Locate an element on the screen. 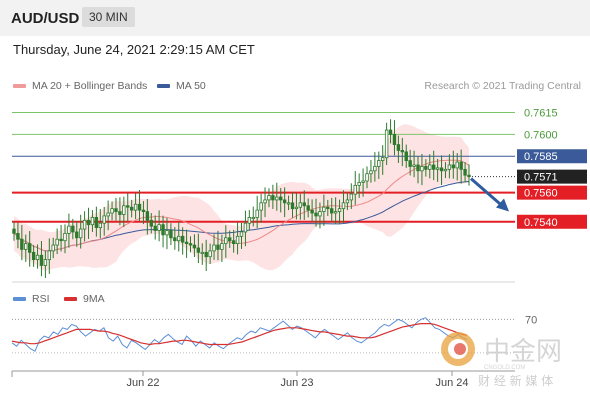  x-tick-label-Jun-22: Jun 22 is located at coordinates (142, 383).